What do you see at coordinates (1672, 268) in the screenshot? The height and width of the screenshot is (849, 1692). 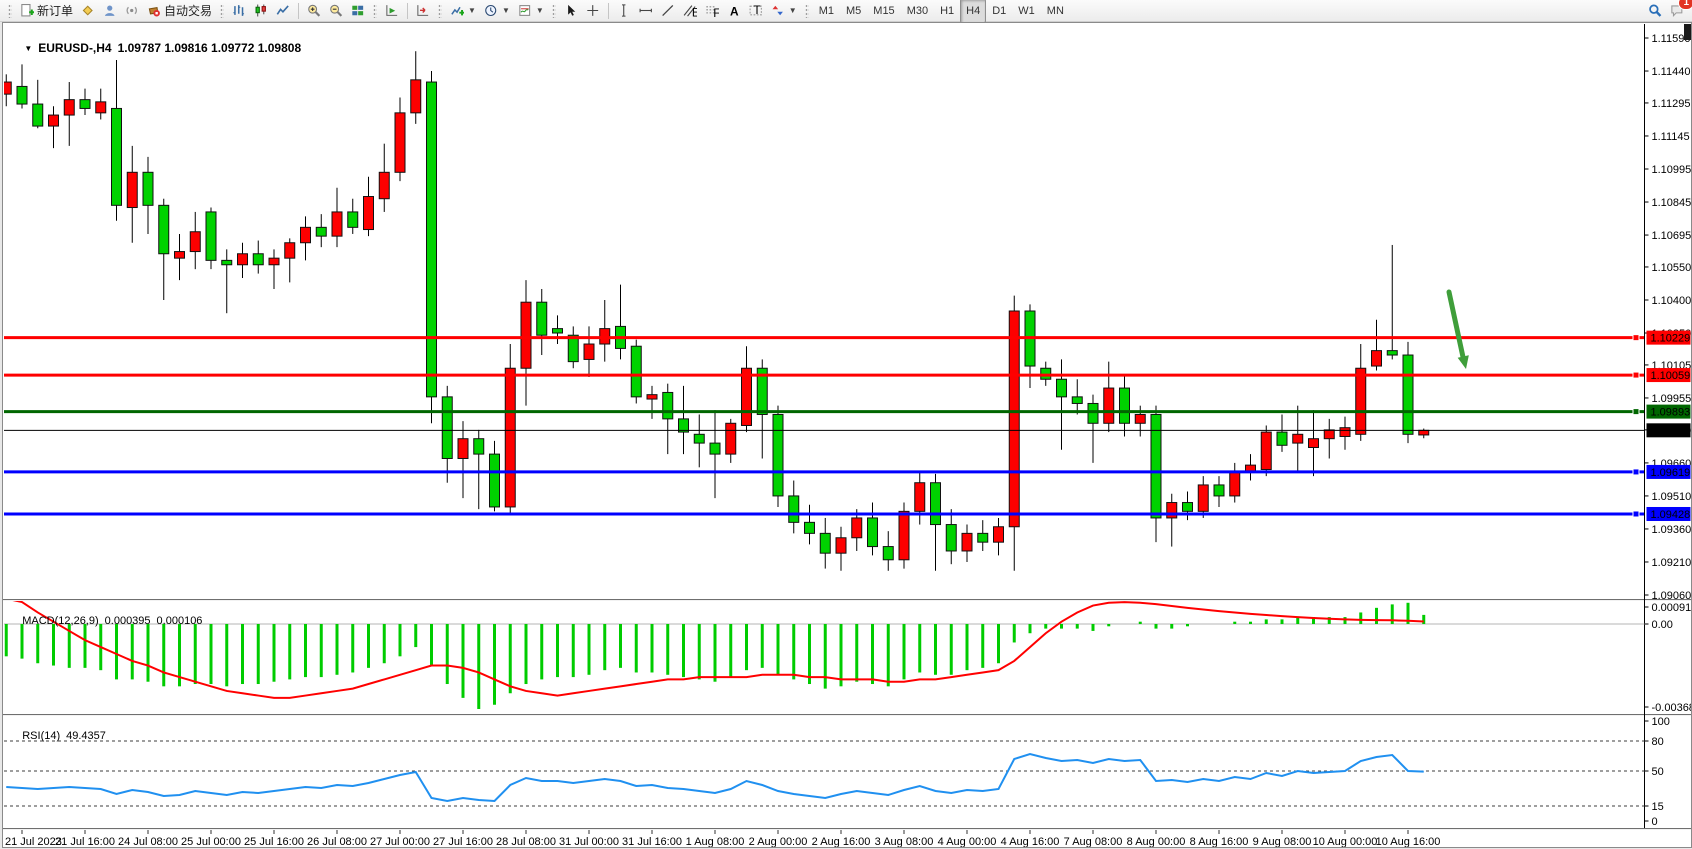 I see `price-tick-label: 1.10550` at bounding box center [1672, 268].